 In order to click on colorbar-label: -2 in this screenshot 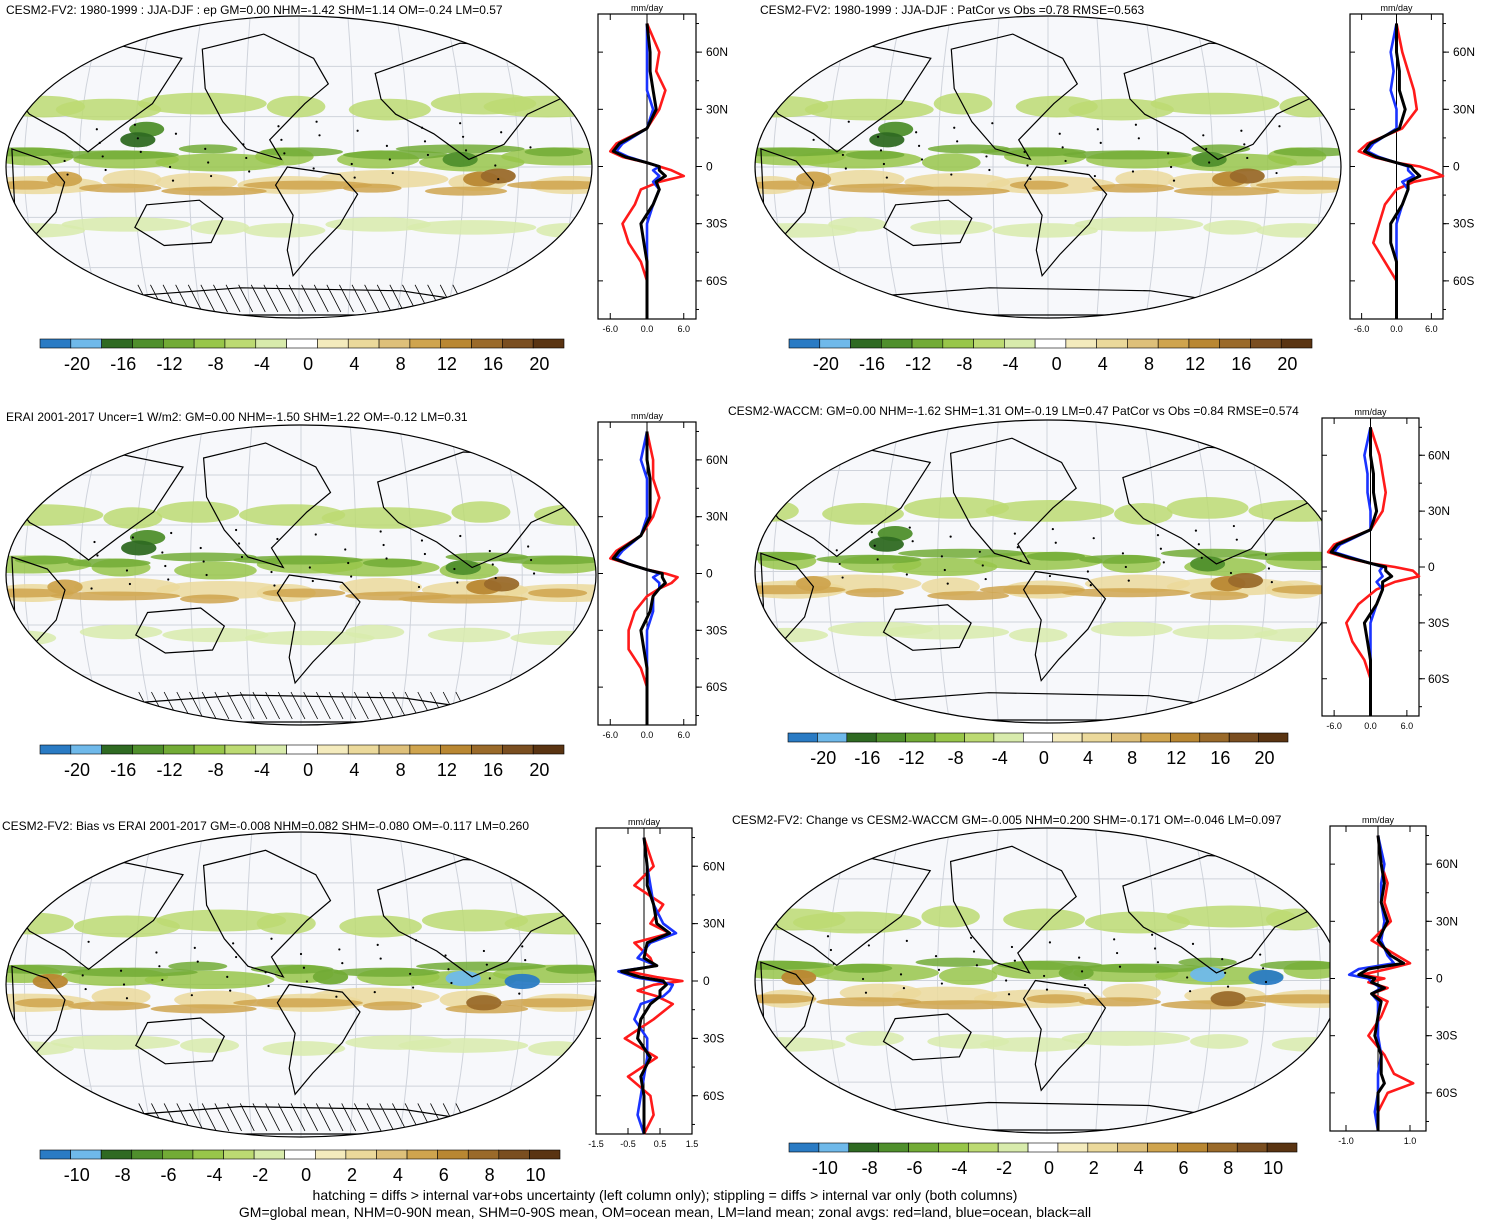, I will do `click(260, 1175)`.